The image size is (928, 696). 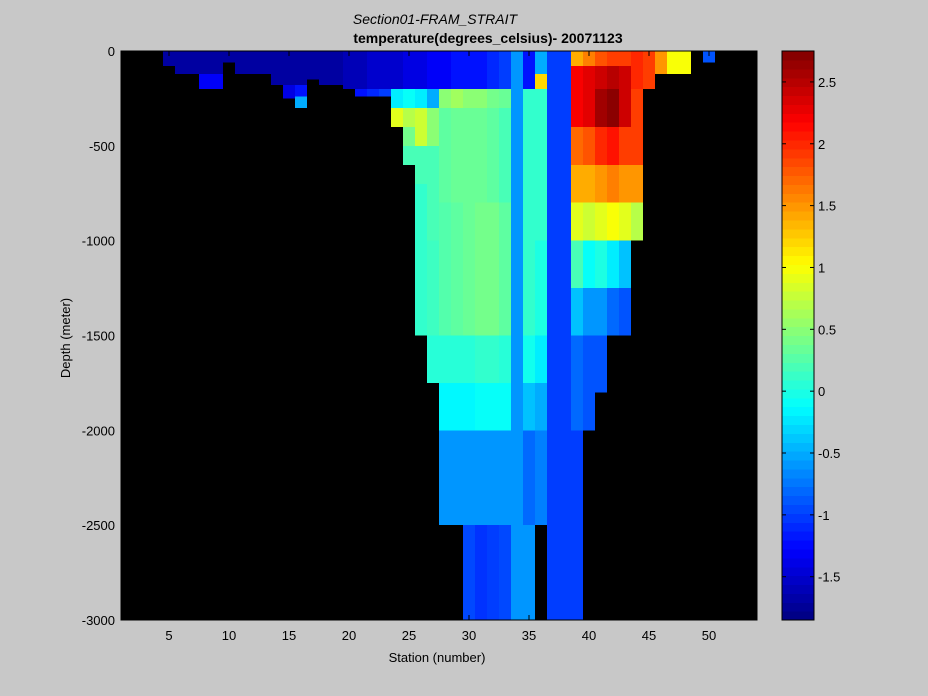 What do you see at coordinates (349, 635) in the screenshot?
I see `x-tick-label: 20` at bounding box center [349, 635].